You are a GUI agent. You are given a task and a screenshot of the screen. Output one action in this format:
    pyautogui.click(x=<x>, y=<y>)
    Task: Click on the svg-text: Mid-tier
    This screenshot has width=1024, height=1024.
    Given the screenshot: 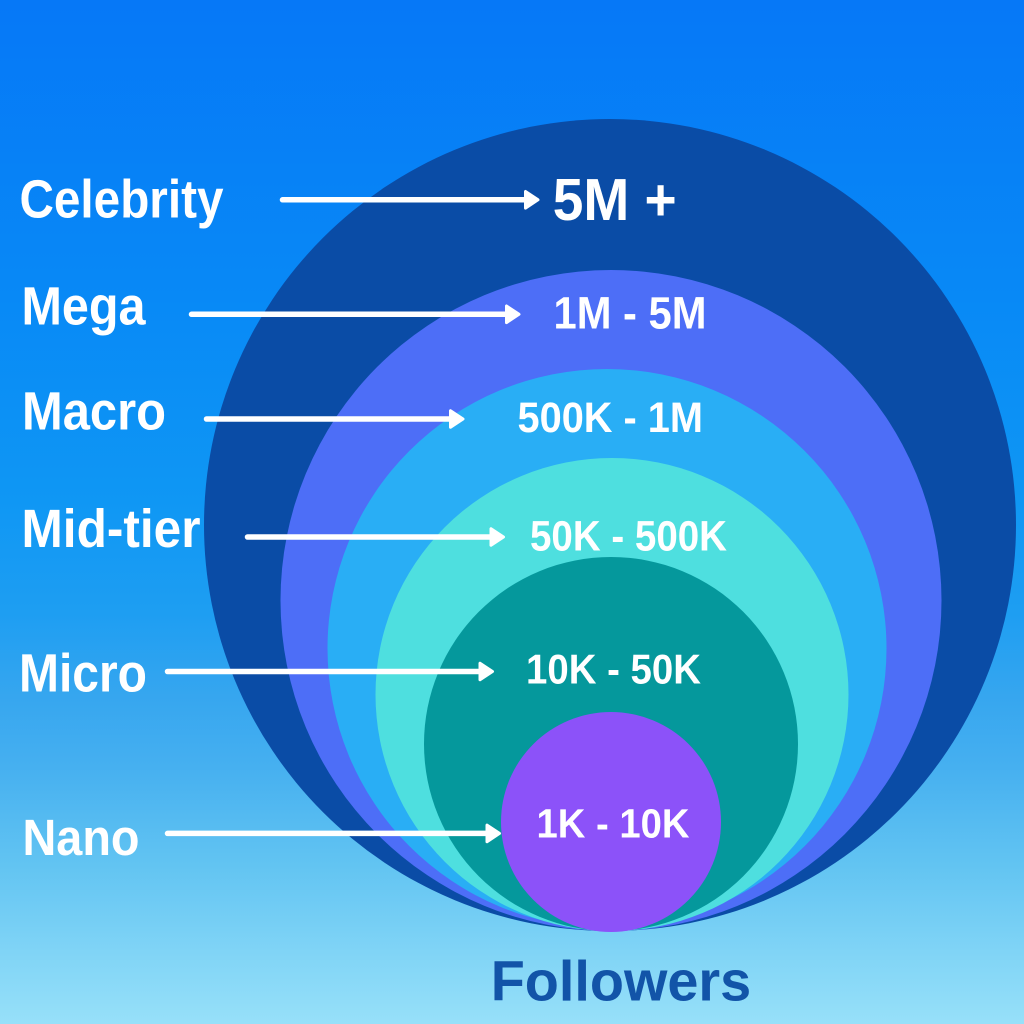 What is the action you would take?
    pyautogui.click(x=111, y=529)
    